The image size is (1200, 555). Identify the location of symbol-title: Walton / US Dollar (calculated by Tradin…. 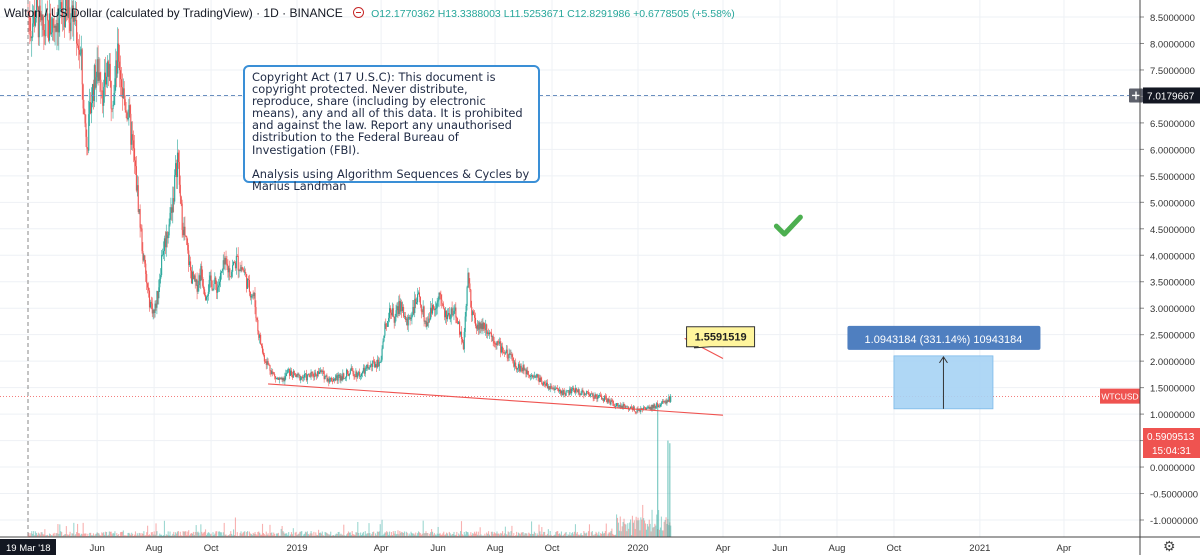
(173, 13).